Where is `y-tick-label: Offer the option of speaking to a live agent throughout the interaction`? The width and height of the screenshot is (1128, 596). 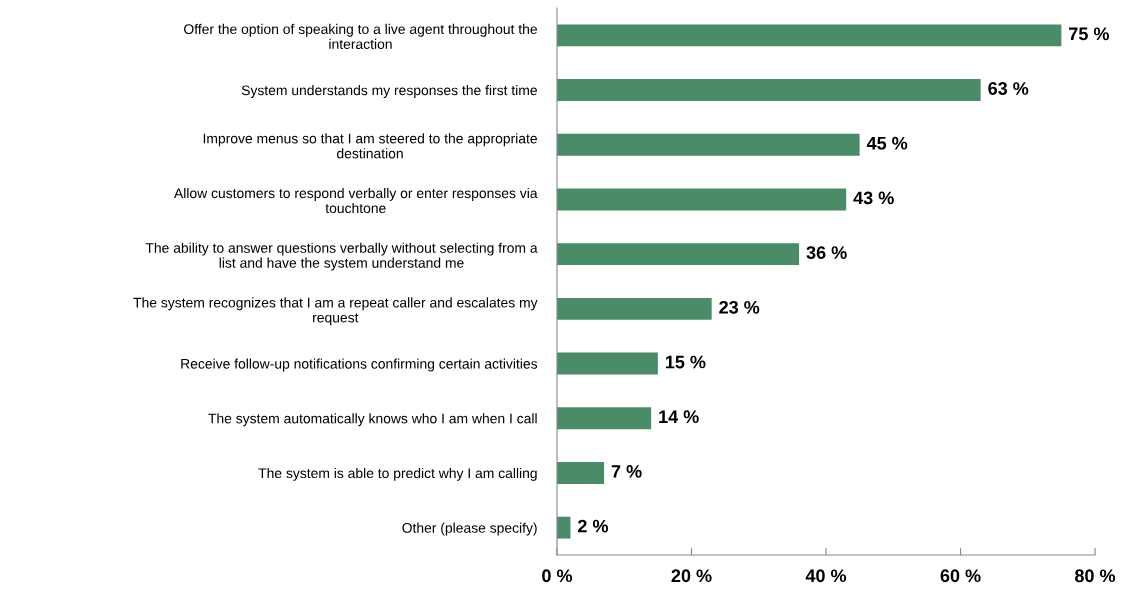 y-tick-label: Offer the option of speaking to a live agent throughout the interaction is located at coordinates (360, 36).